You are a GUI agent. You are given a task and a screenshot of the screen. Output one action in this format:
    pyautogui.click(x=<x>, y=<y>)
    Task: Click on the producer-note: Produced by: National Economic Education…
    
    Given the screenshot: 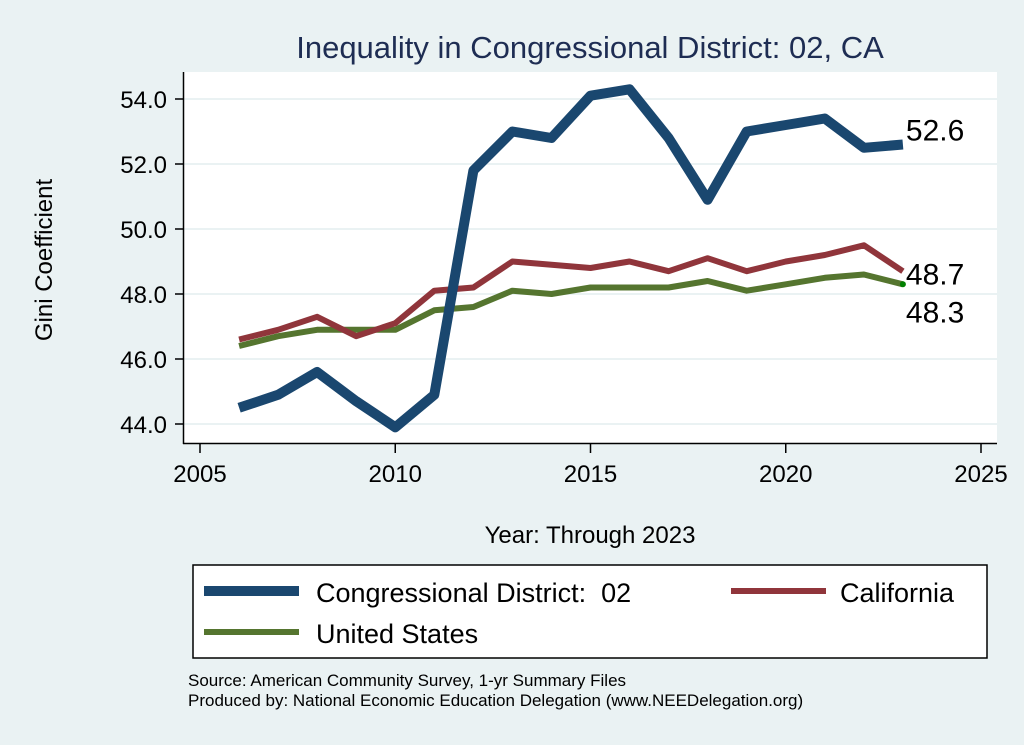 What is the action you would take?
    pyautogui.click(x=495, y=700)
    